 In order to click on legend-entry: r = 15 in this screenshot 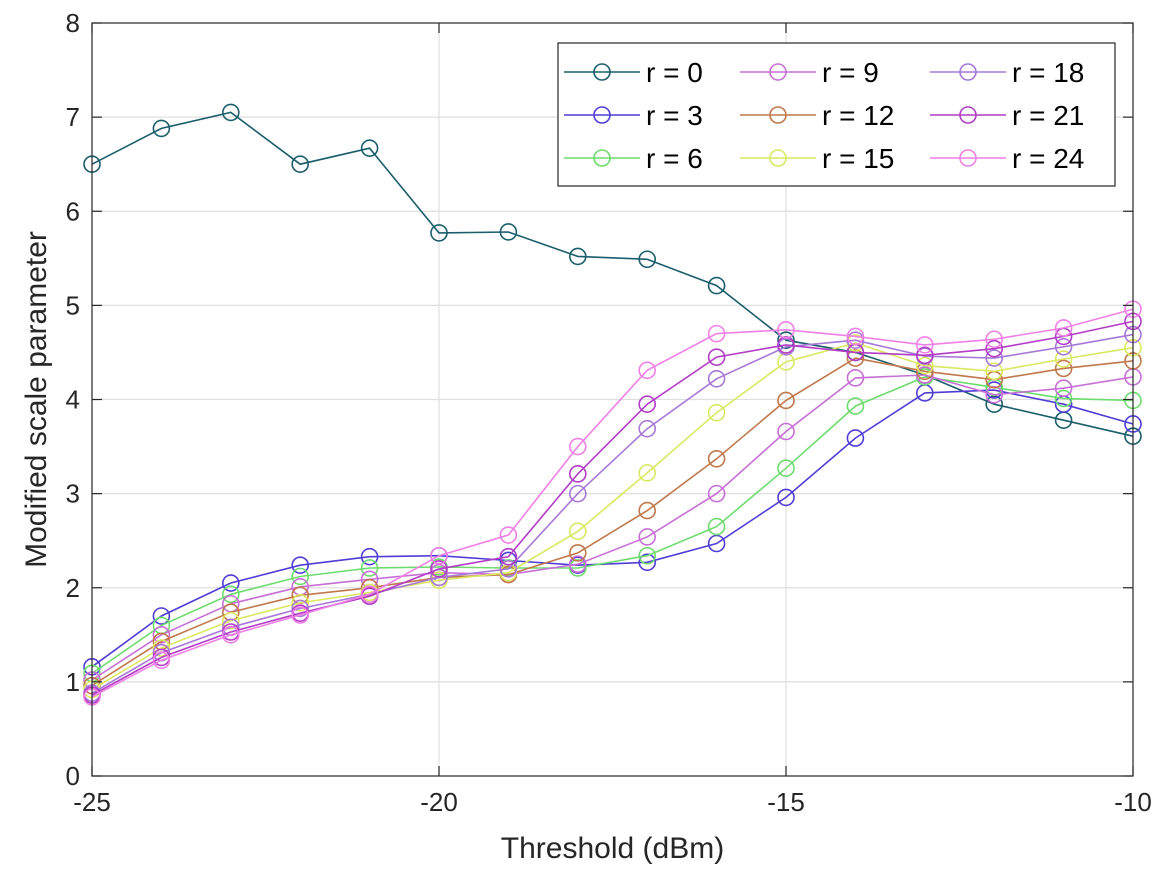, I will do `click(817, 158)`.